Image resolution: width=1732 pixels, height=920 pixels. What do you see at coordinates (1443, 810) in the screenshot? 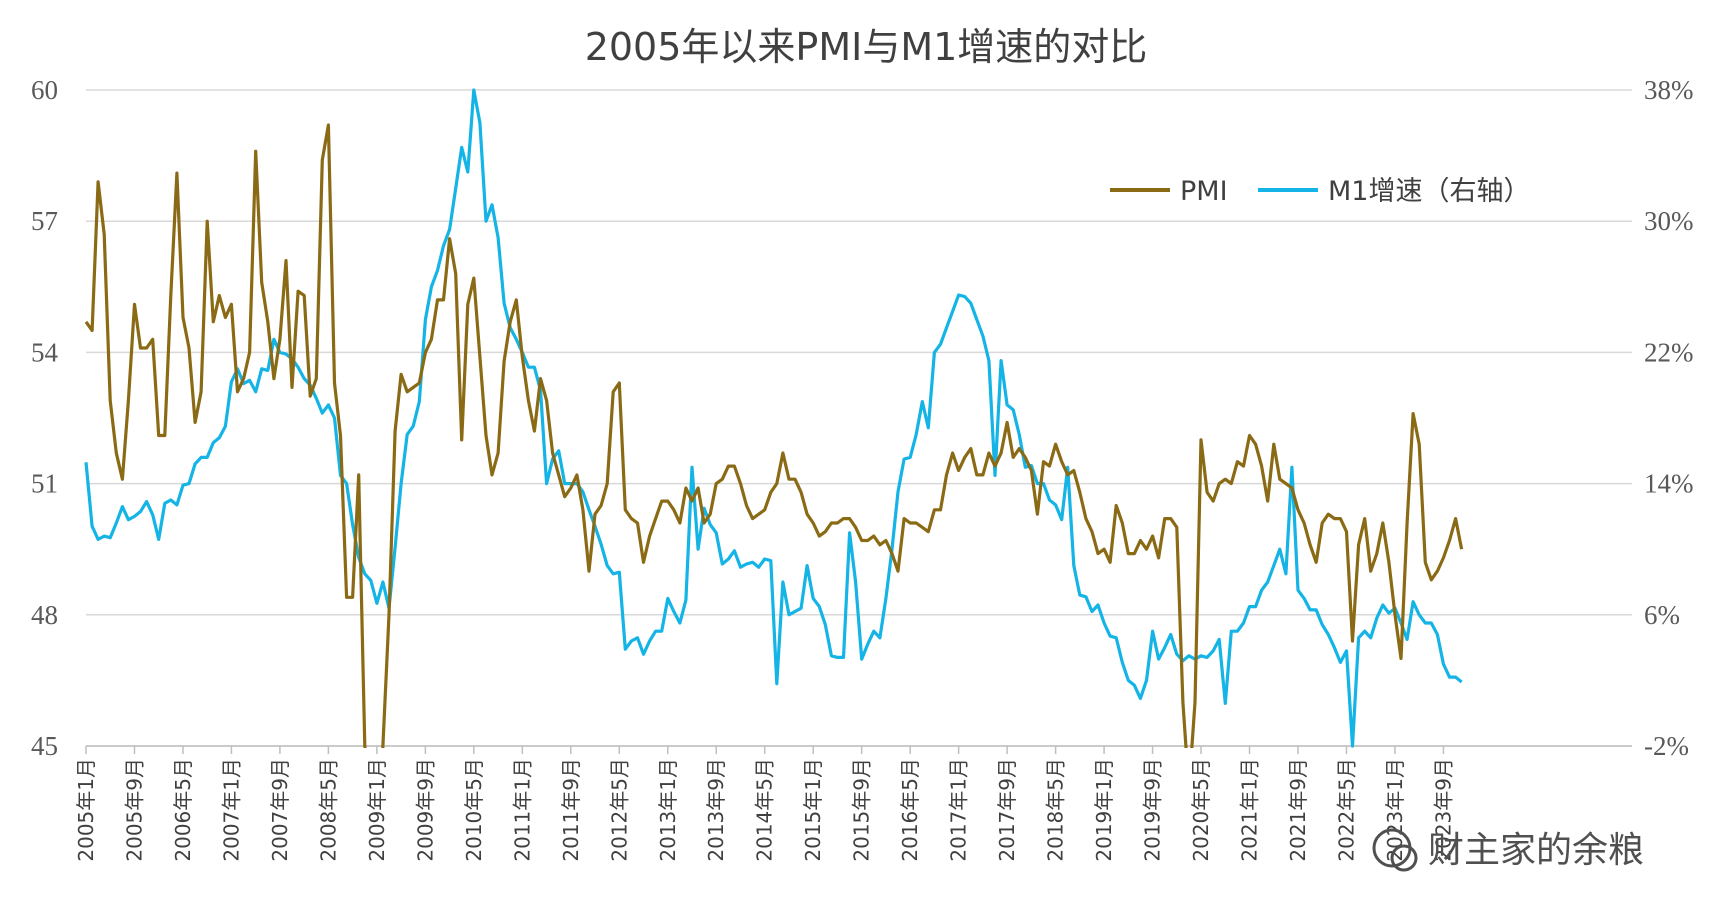
I see `x-tick-label: 2023年9月` at bounding box center [1443, 810].